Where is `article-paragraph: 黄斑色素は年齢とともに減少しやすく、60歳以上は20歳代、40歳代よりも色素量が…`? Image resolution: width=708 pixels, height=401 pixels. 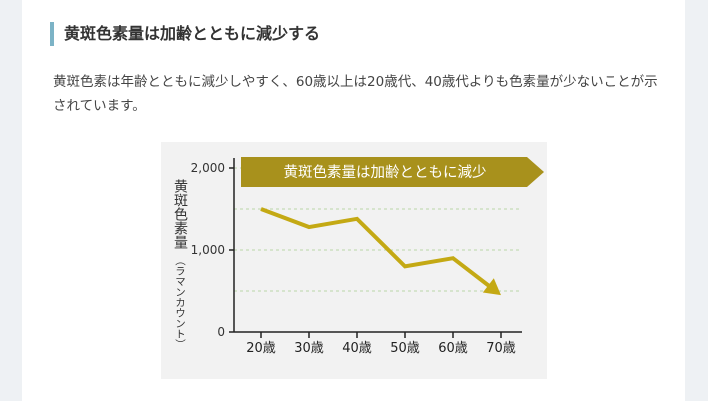 article-paragraph: 黄斑色素は年齢とともに減少しやすく、60歳以上は20歳代、40歳代よりも色素量が… is located at coordinates (355, 94).